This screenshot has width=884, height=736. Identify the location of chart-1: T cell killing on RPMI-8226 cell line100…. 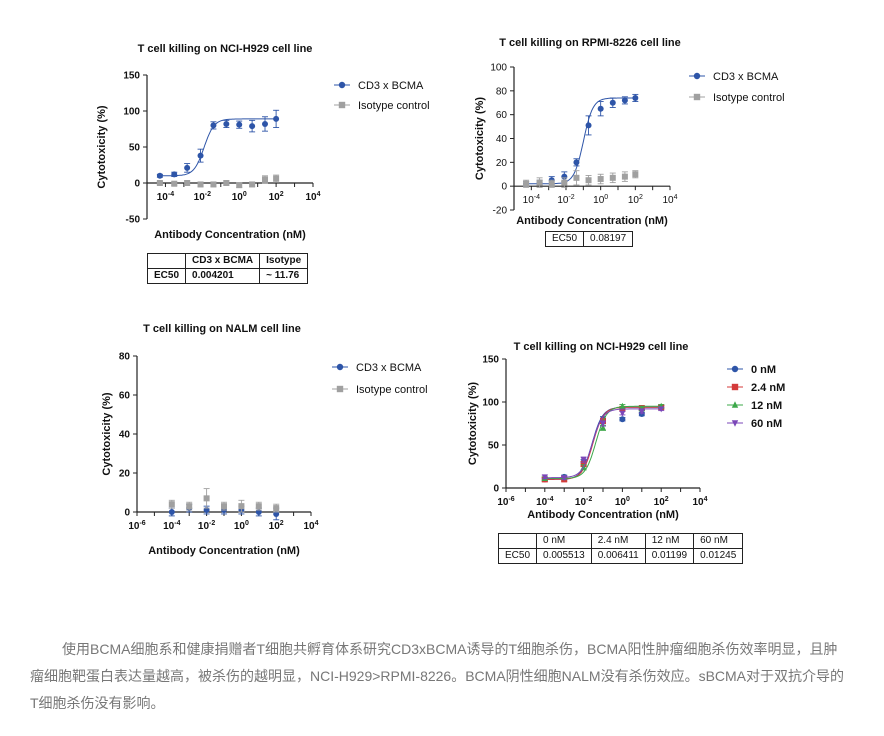
(629, 132).